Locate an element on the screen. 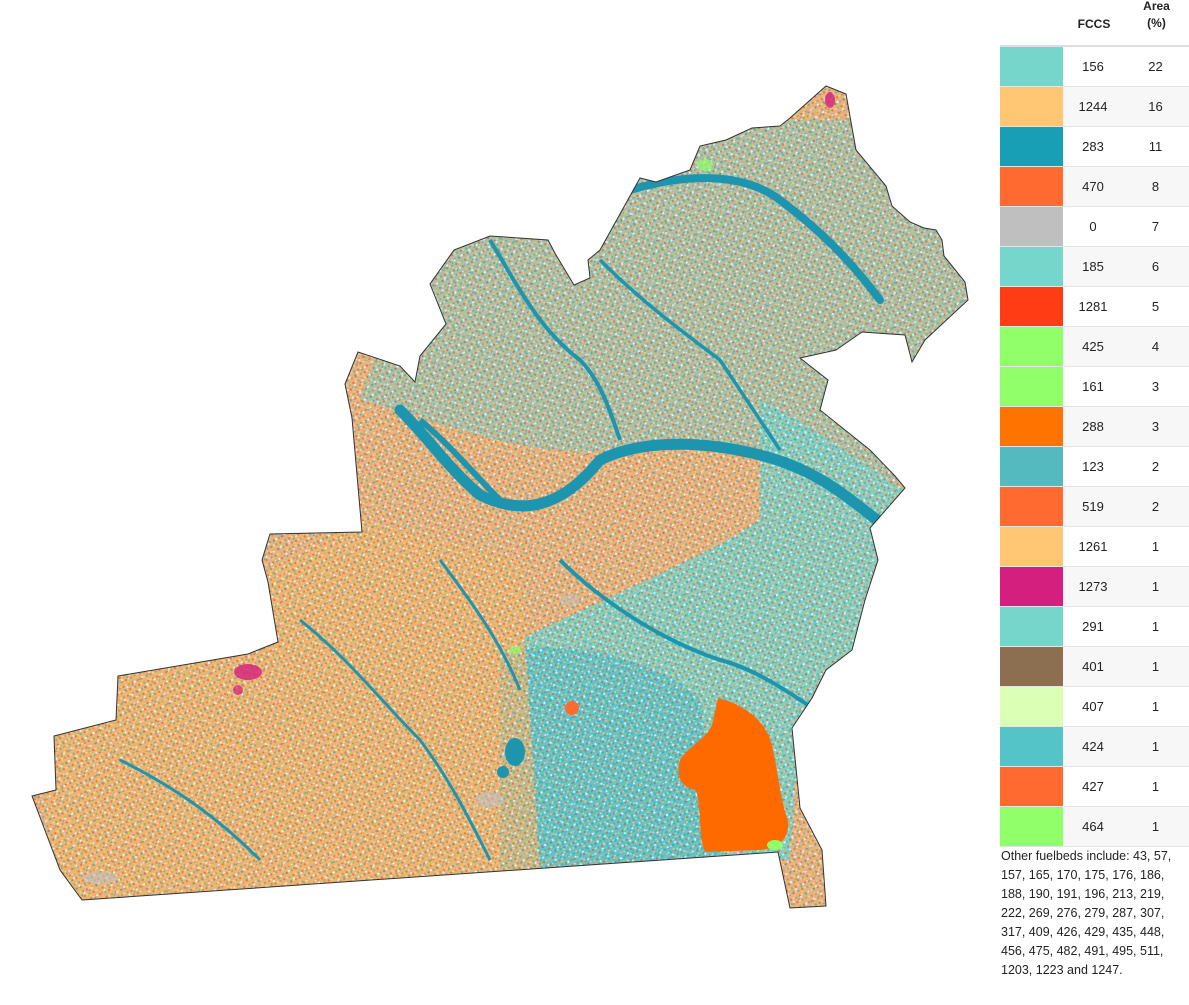 The height and width of the screenshot is (1005, 1189). legend-header-area: Area (%) is located at coordinates (1156, 16).